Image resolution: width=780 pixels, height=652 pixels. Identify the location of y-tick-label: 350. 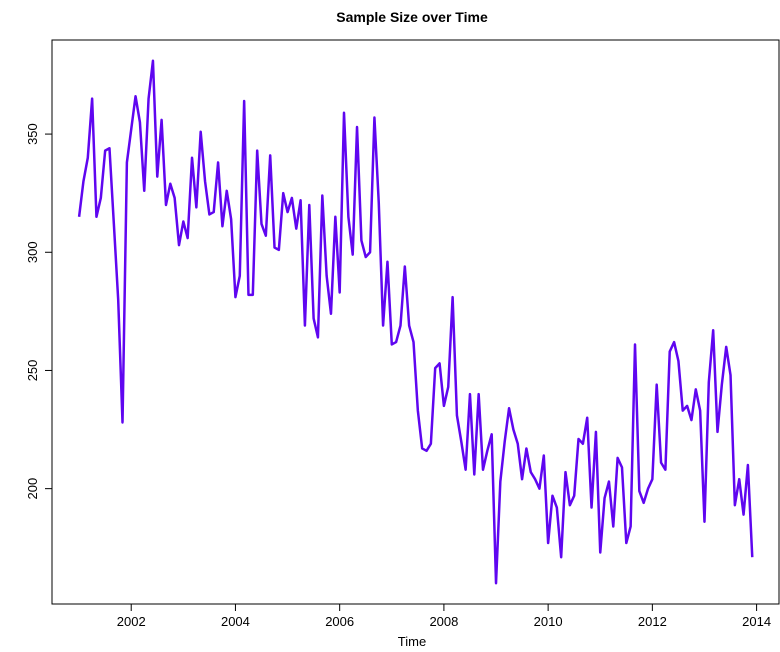
(32, 134).